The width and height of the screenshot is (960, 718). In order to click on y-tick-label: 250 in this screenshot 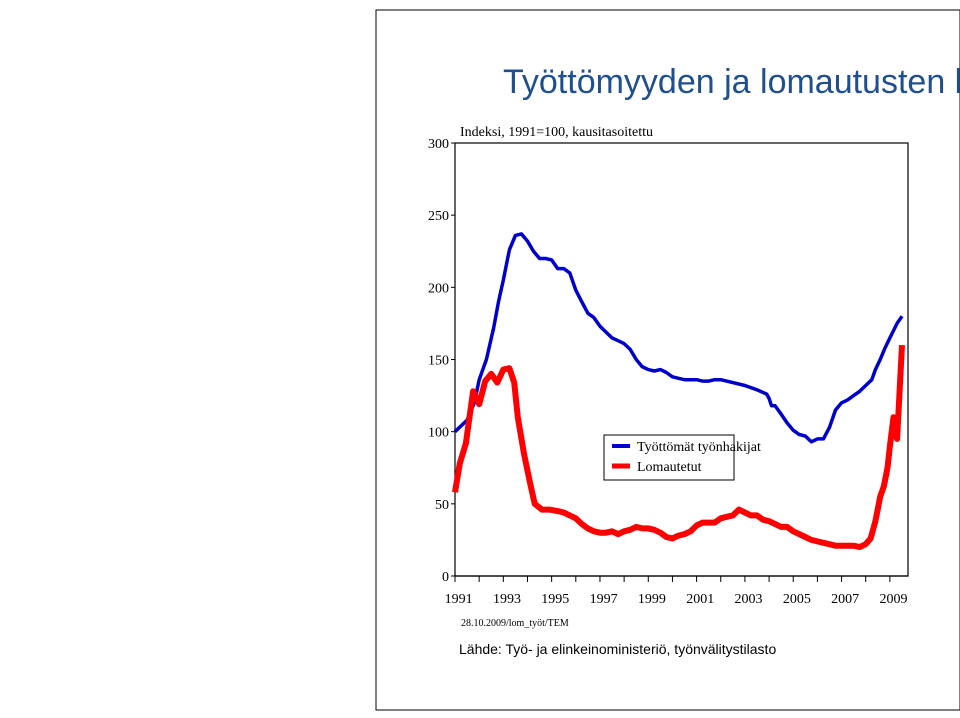, I will do `click(438, 216)`.